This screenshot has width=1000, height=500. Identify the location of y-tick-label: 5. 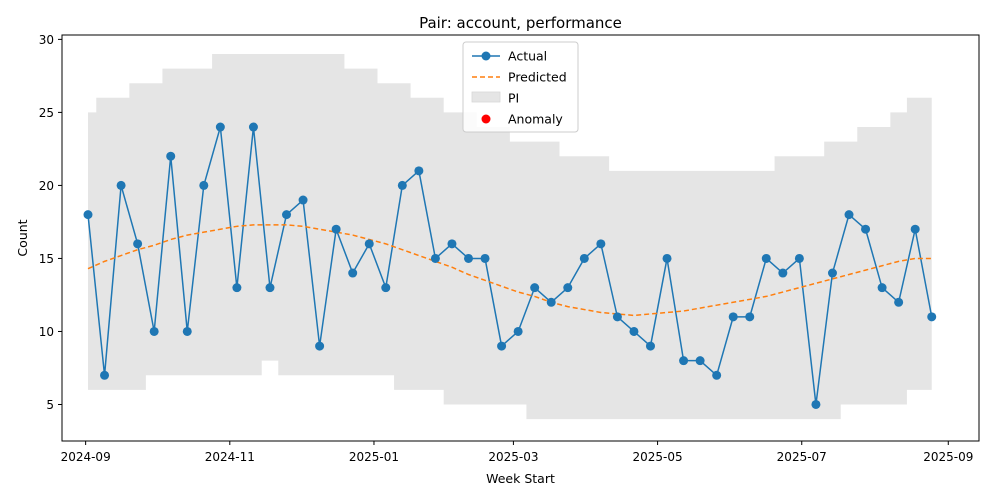
(50, 405).